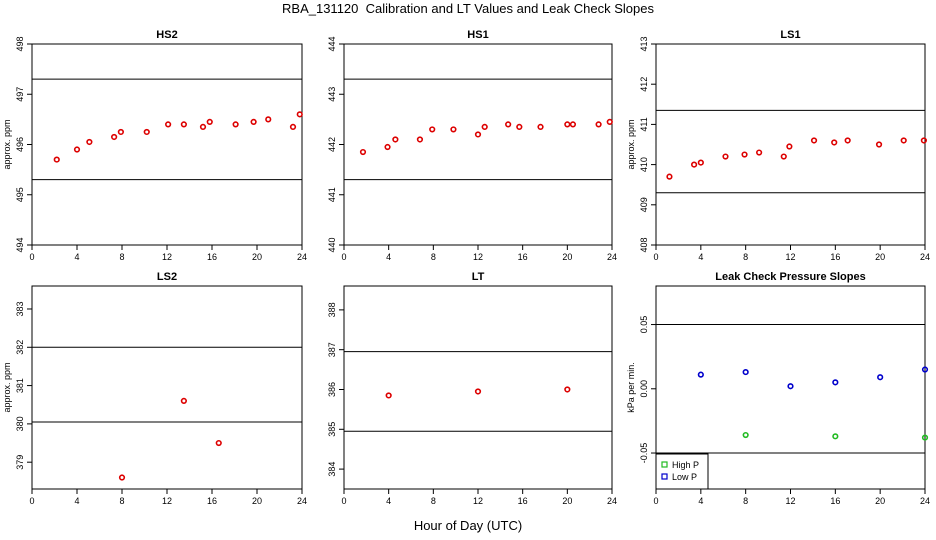 The width and height of the screenshot is (936, 540). I want to click on legend-entry: High P, so click(685, 465).